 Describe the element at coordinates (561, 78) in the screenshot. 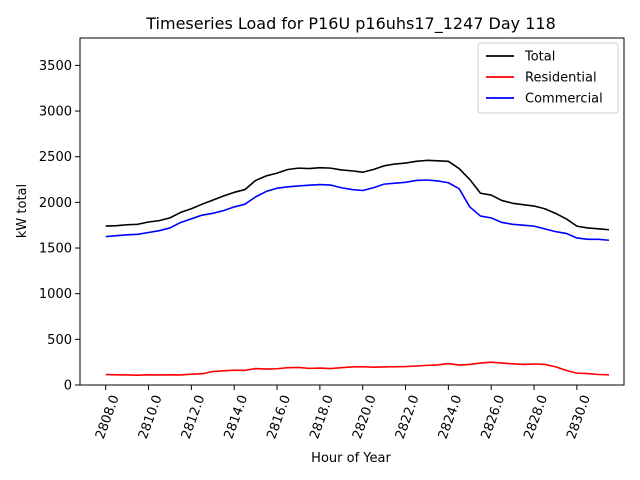

I see `legend-label-residential: Residential` at that location.